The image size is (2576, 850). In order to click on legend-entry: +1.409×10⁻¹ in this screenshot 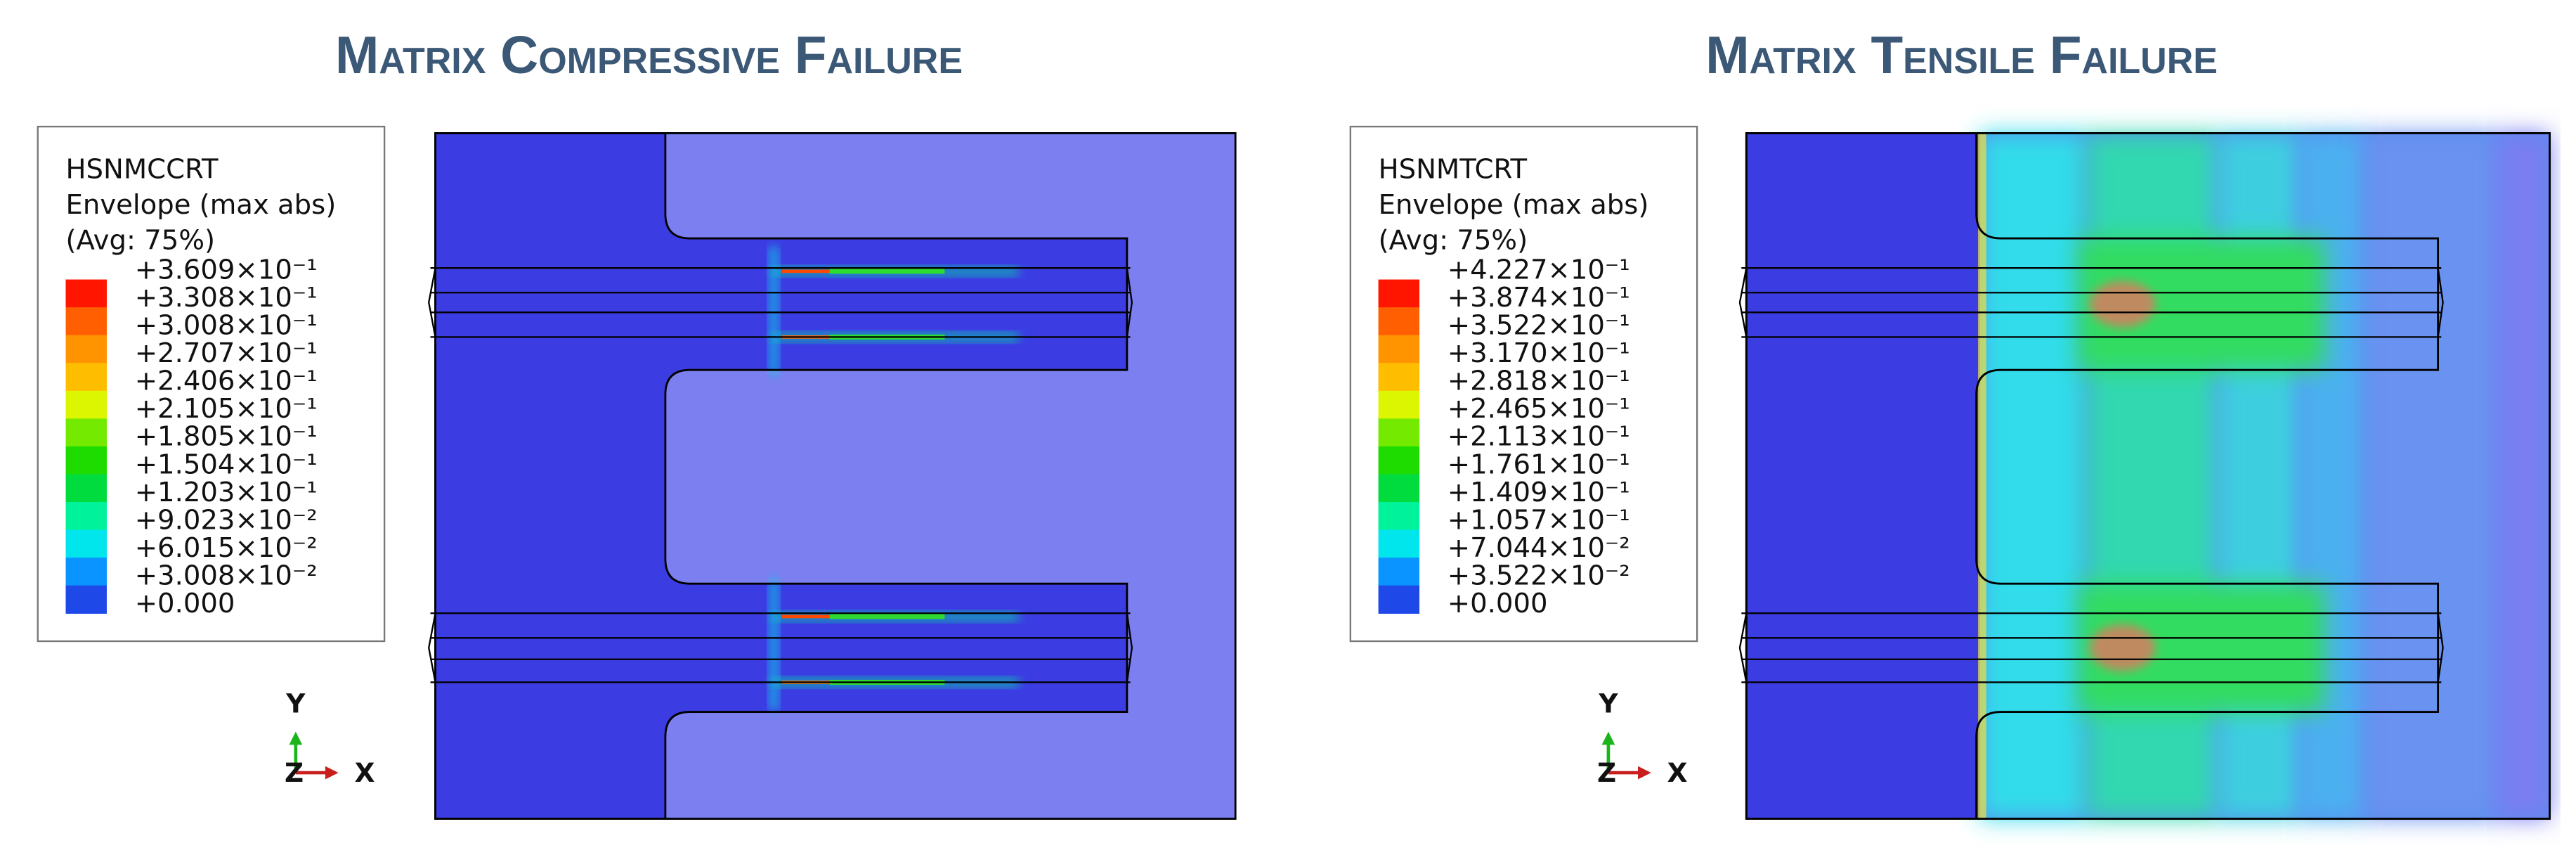, I will do `click(1539, 492)`.